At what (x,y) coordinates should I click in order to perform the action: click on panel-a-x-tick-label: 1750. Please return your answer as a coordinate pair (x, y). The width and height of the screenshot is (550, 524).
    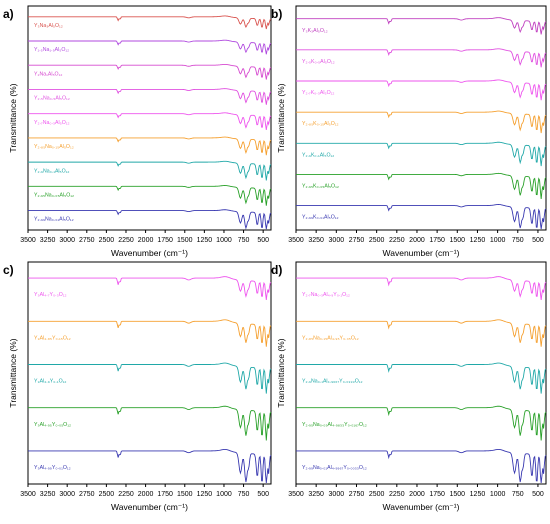
    Looking at the image, I should click on (165, 240).